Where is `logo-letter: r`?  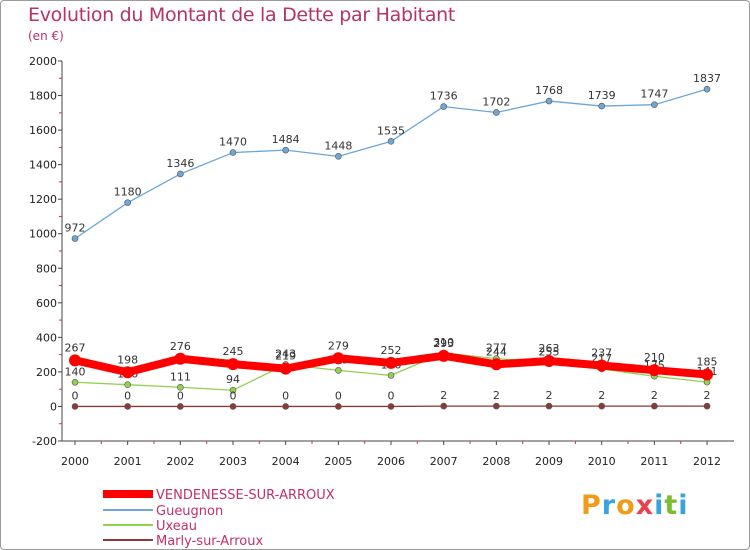 logo-letter: r is located at coordinates (609, 505).